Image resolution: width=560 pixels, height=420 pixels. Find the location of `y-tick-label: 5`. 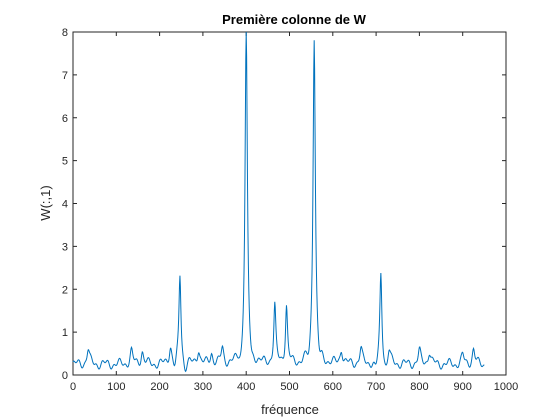

y-tick-label: 5 is located at coordinates (65, 162).